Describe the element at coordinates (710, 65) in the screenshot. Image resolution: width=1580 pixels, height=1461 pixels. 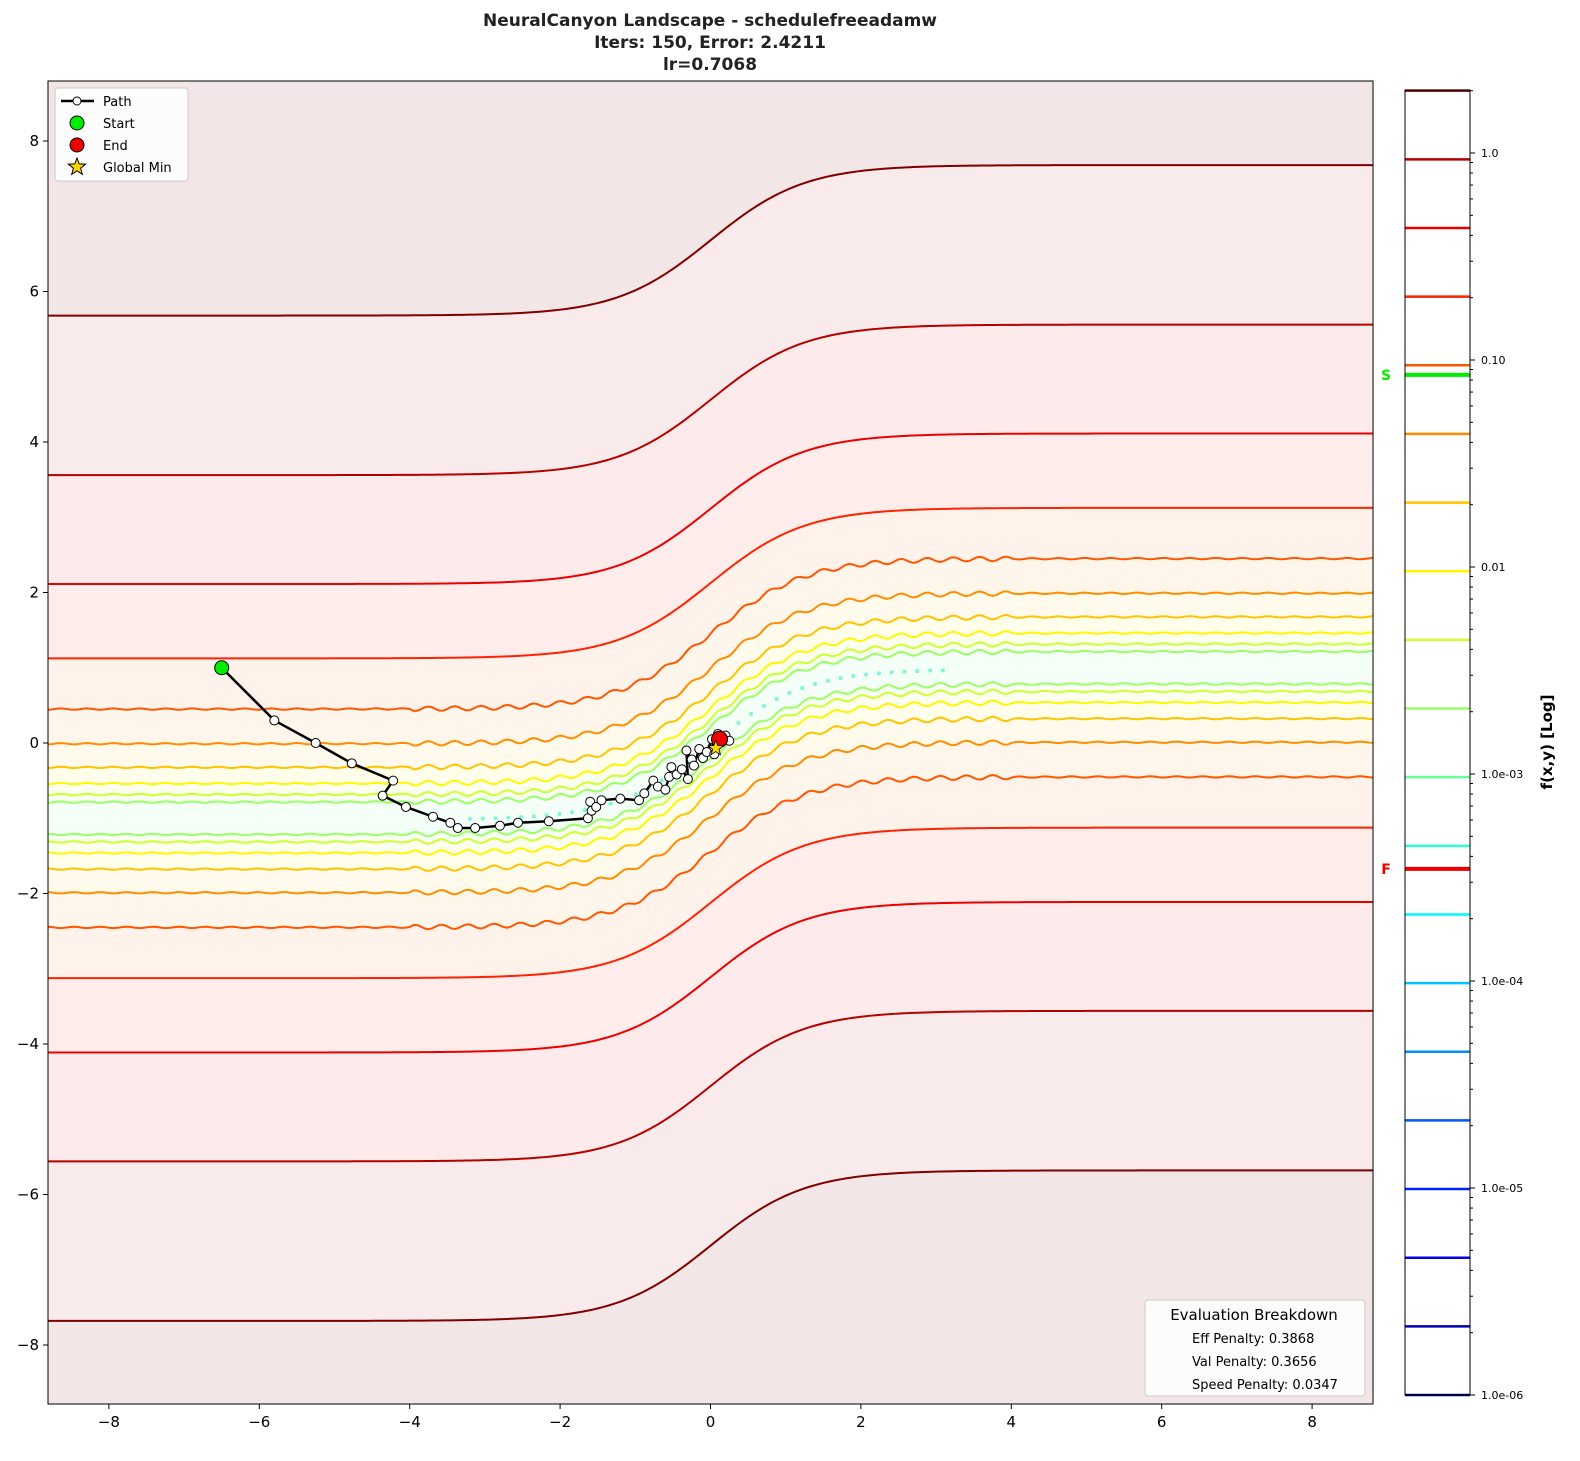
I see `title-line-3: lr=0.7068` at that location.